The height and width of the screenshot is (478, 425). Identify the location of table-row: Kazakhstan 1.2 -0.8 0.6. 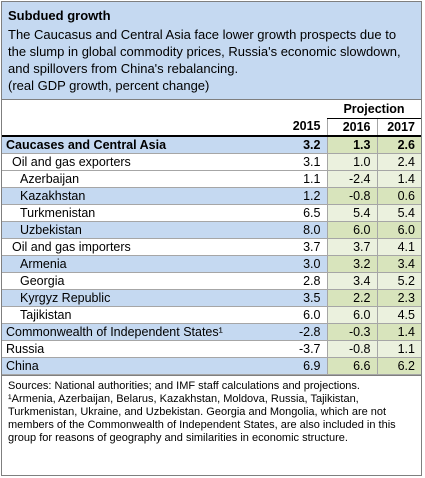
(211, 196).